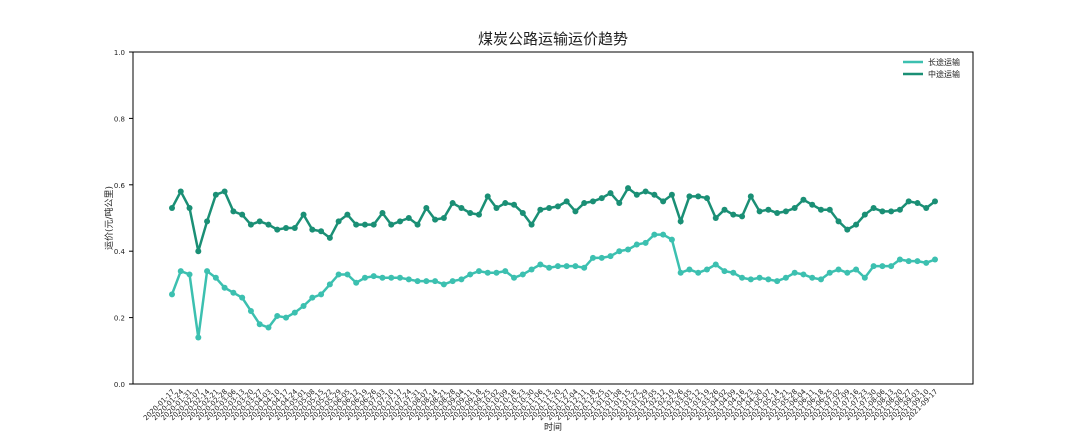 The height and width of the screenshot is (436, 1080). I want to click on y-axis-label: 运价(元/吨公里), so click(109, 218).